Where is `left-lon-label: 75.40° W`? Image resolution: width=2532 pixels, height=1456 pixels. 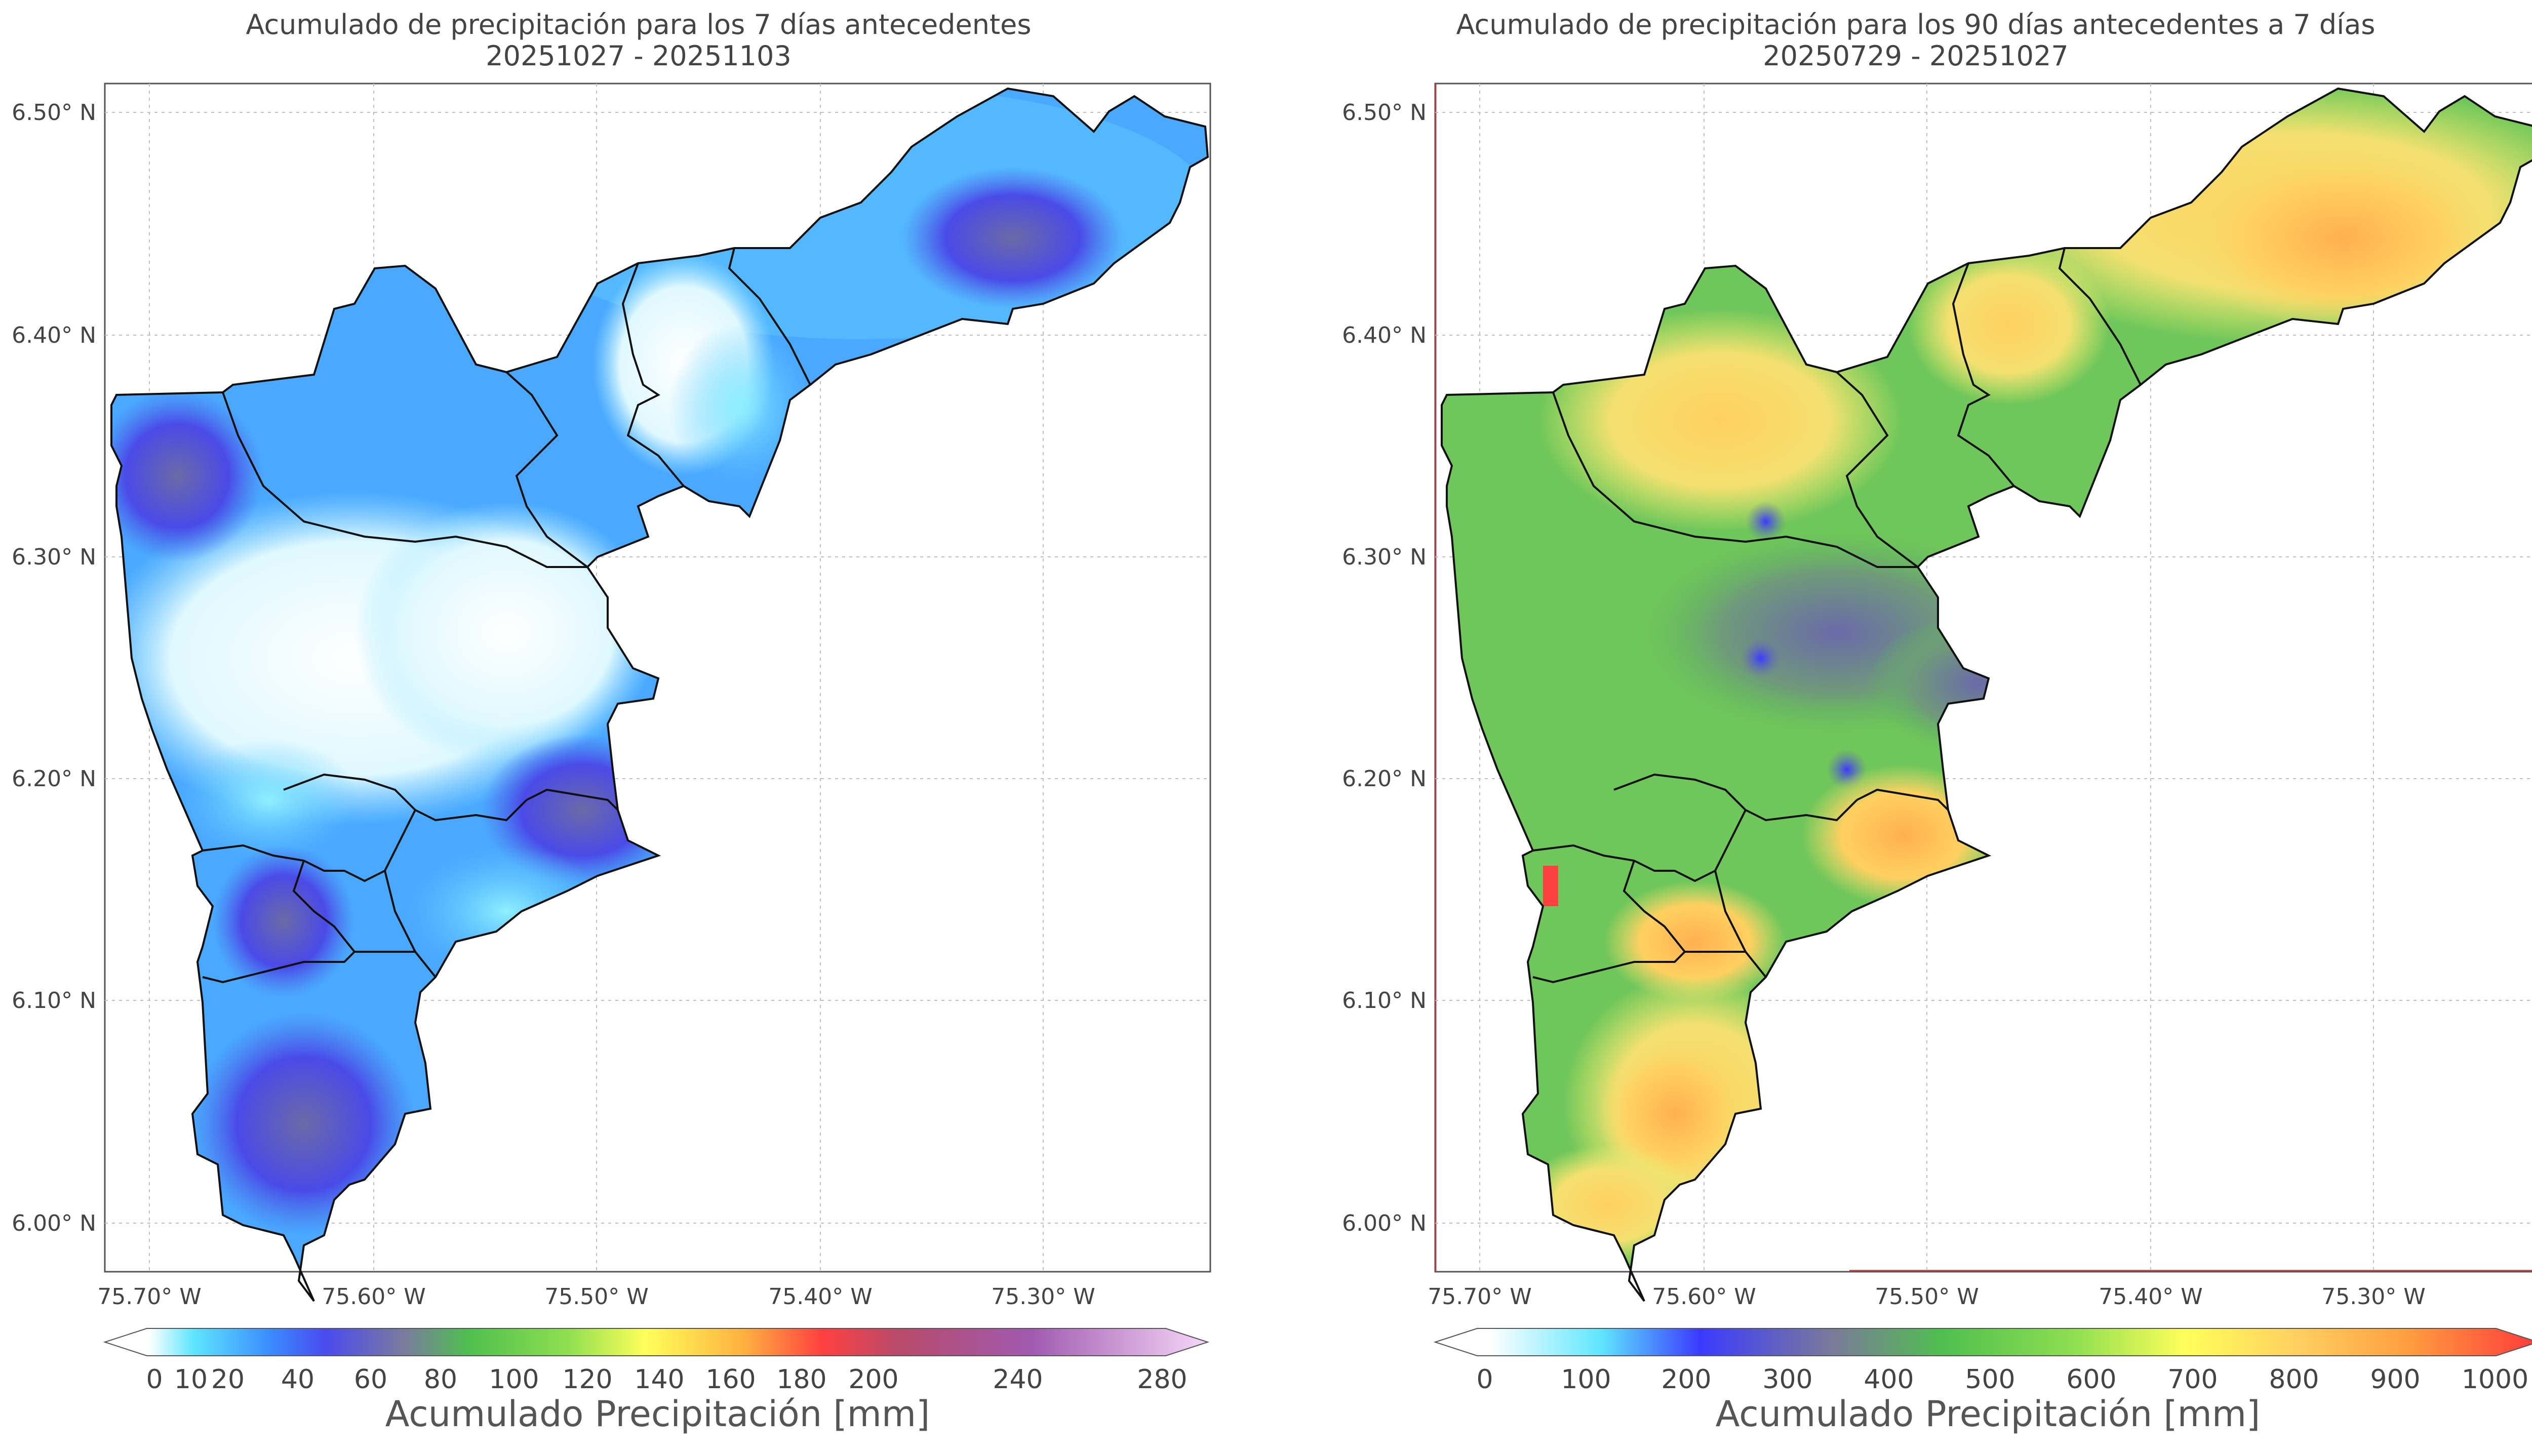
left-lon-label: 75.40° W is located at coordinates (820, 1297).